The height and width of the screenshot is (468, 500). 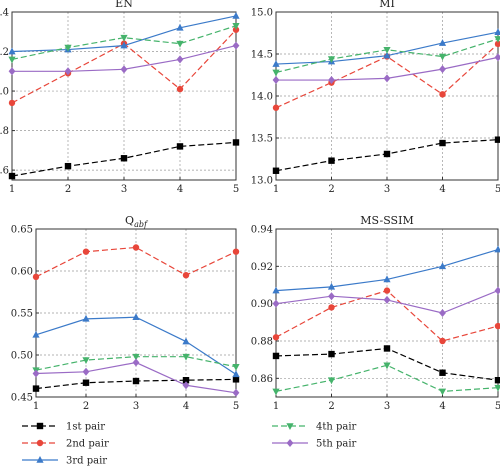 I want to click on y-tick-label: 0.65, so click(x=22, y=230).